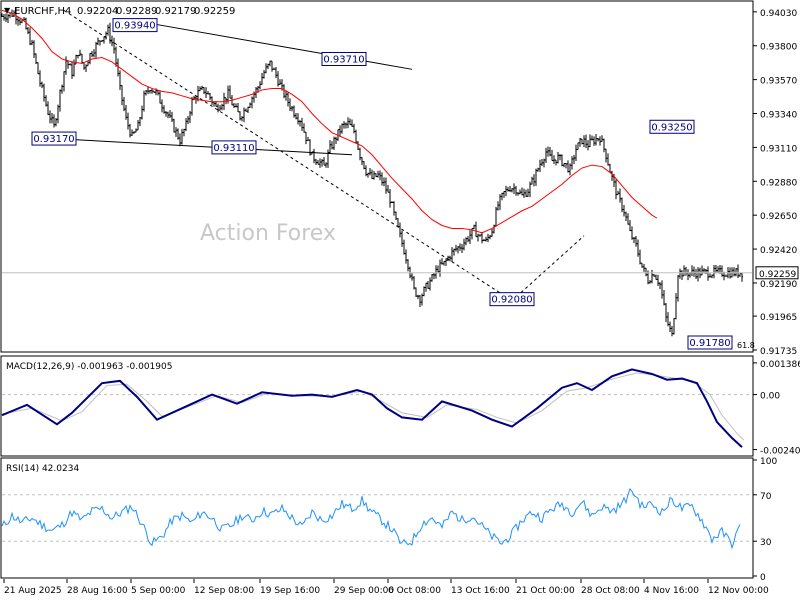  Describe the element at coordinates (158, 591) in the screenshot. I see `time-tick-label: 5 Sep 00:00` at that location.